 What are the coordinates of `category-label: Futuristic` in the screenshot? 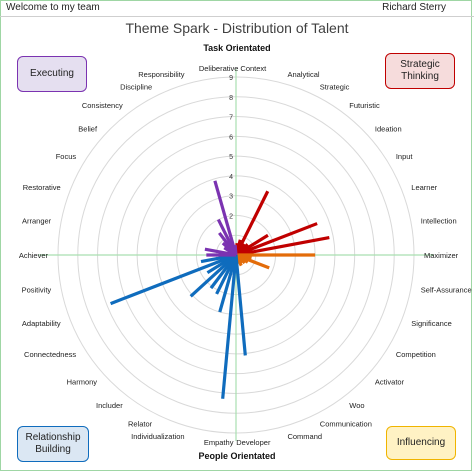 It's located at (364, 105).